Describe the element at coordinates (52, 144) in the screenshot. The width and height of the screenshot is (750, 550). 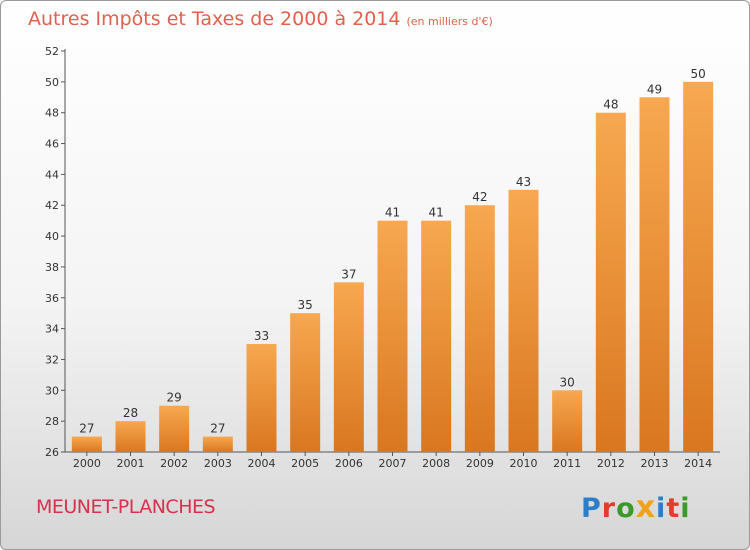
I see `y-tick-label: 46` at that location.